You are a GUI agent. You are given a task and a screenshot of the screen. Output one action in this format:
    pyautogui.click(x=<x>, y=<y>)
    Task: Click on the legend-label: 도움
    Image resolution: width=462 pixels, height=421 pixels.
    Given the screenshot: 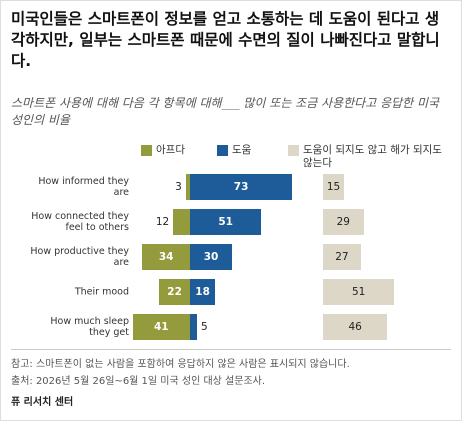 What is the action you would take?
    pyautogui.click(x=242, y=150)
    